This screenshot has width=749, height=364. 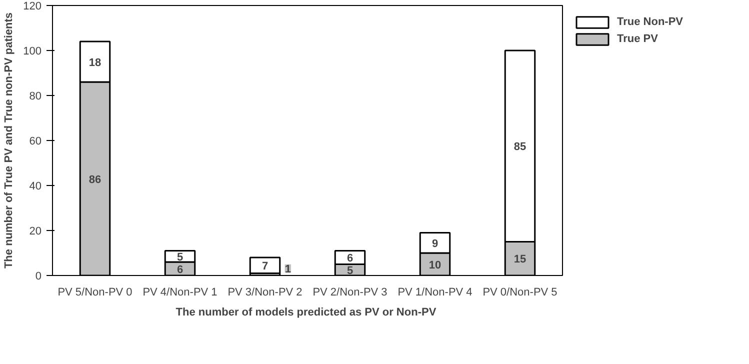 I want to click on x-tick-label: PV 2/Non-PV 3, so click(x=350, y=292).